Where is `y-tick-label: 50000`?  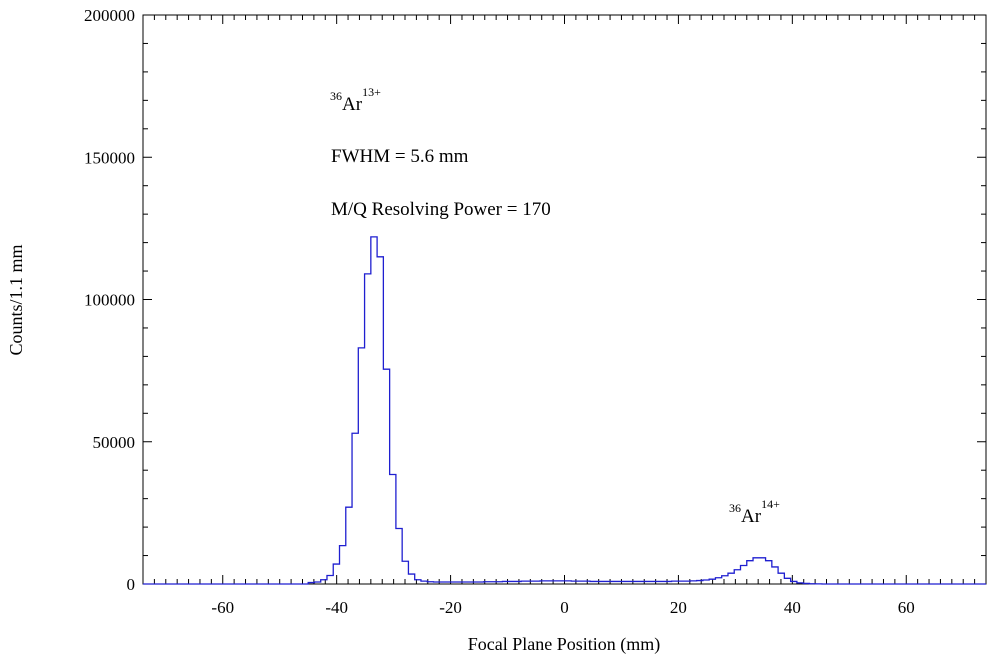
y-tick-label: 50000 is located at coordinates (114, 442).